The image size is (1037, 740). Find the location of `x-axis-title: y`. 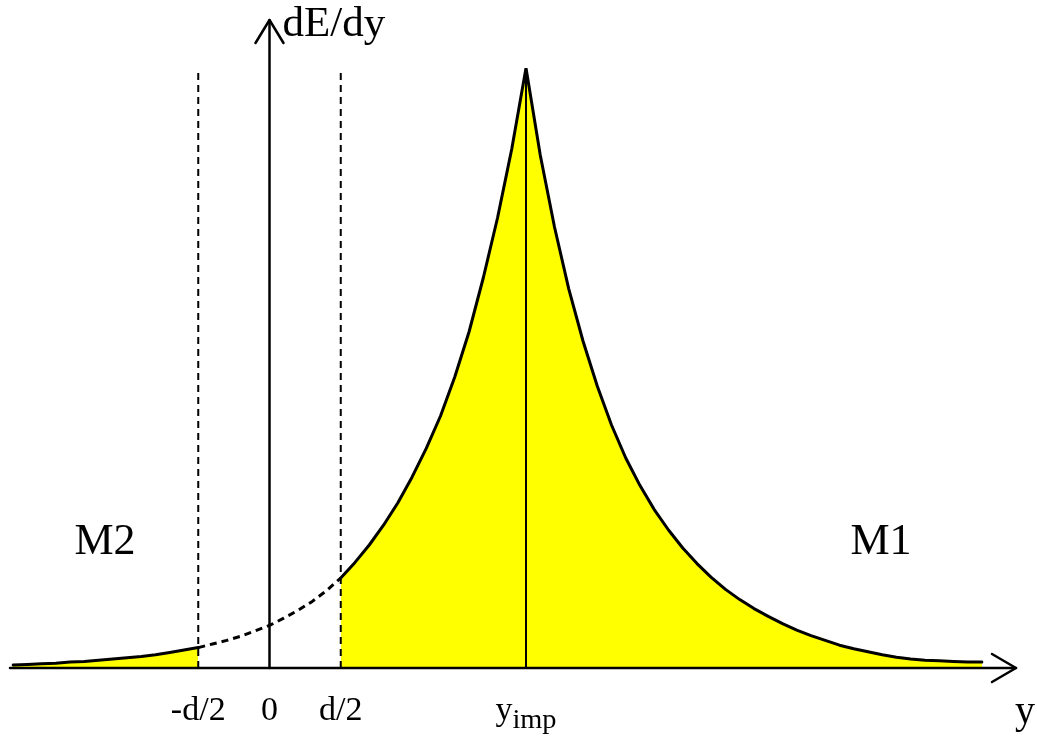

x-axis-title: y is located at coordinates (1025, 709).